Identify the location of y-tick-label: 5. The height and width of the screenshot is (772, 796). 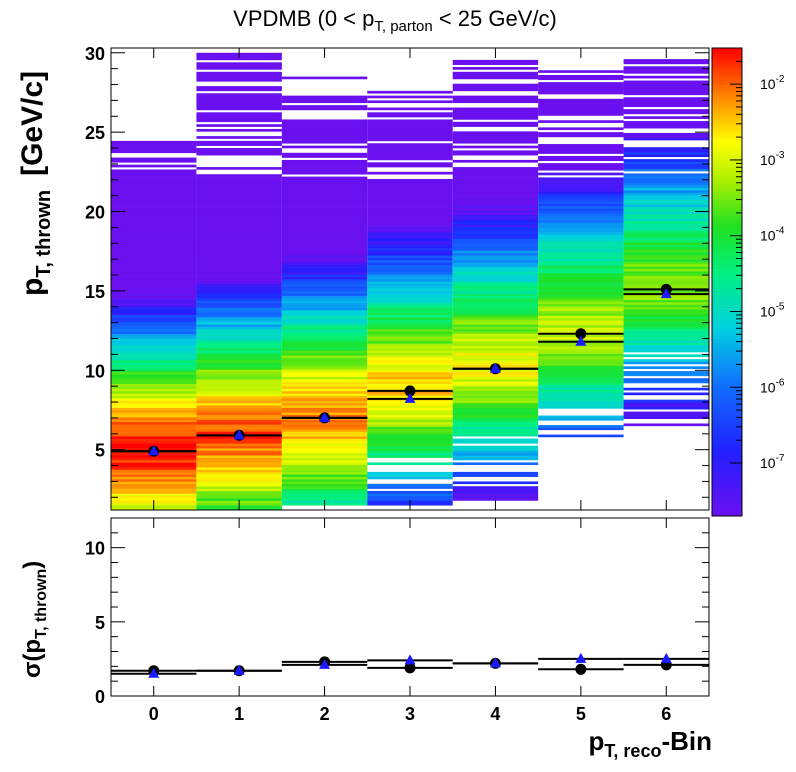
(100, 623).